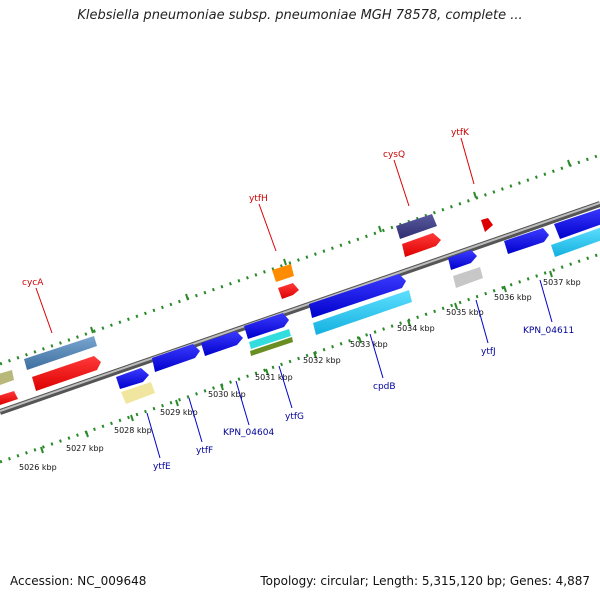  What do you see at coordinates (369, 344) in the screenshot?
I see `scale-label: 5033 kbp` at bounding box center [369, 344].